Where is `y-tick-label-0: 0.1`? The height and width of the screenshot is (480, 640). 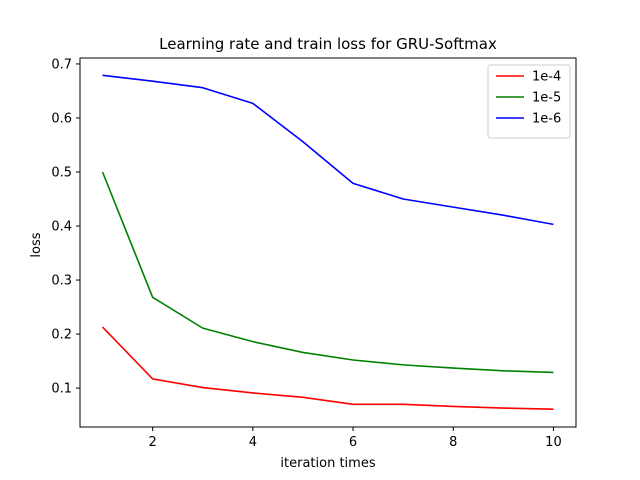 y-tick-label-0: 0.1 is located at coordinates (61, 389).